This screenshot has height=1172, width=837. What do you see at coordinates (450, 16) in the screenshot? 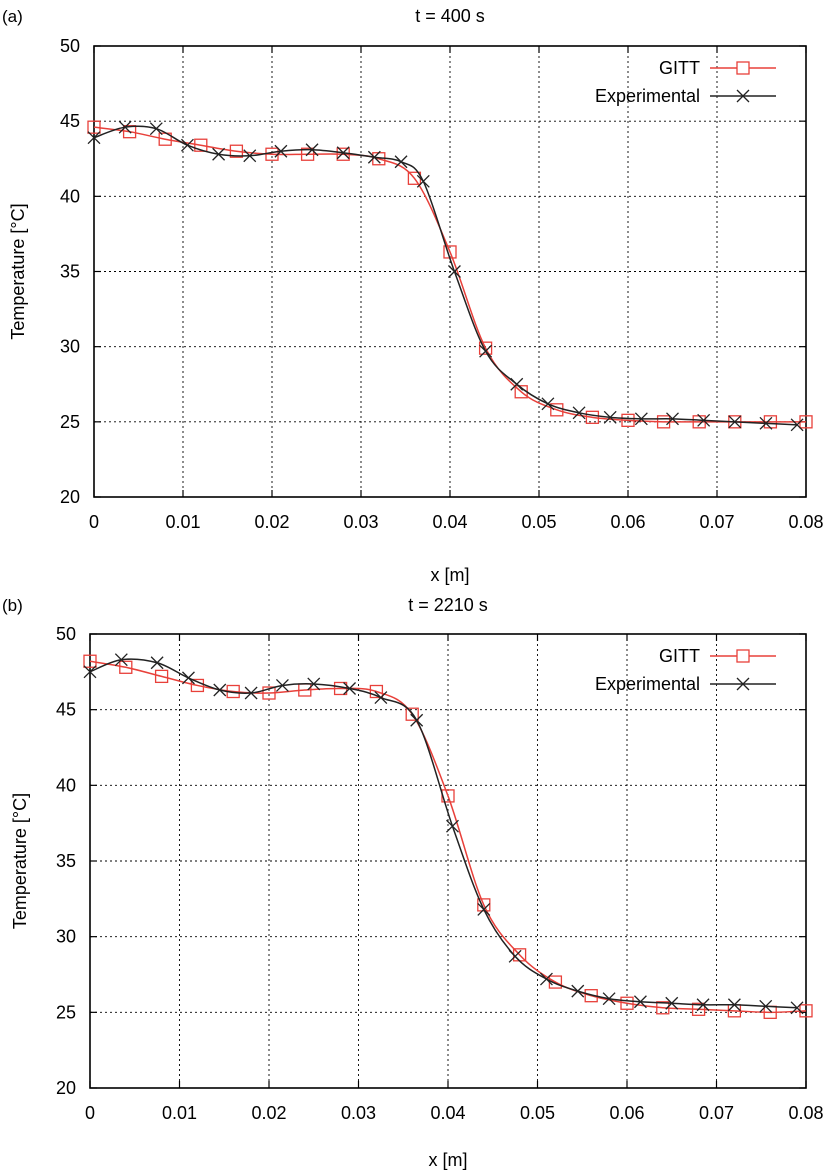
I see `chart-title: t = 400 s` at bounding box center [450, 16].